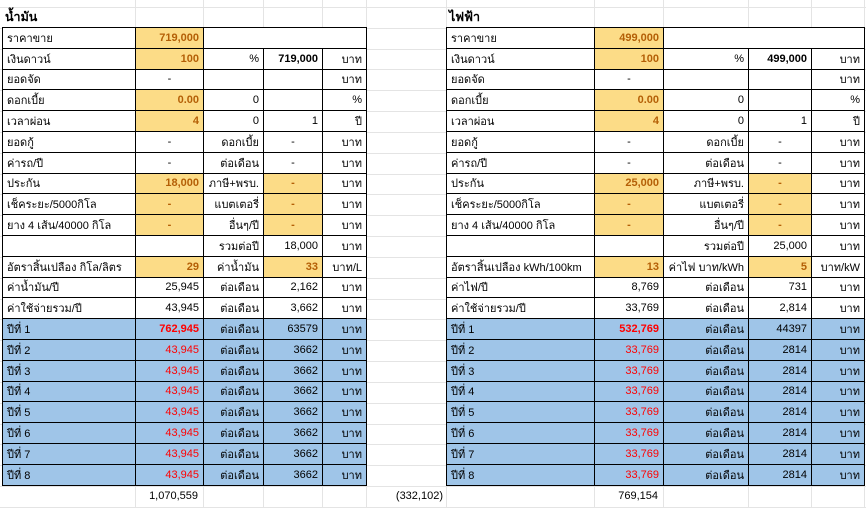  I want to click on ev-cell-r1-c2: 499,000, so click(629, 38).